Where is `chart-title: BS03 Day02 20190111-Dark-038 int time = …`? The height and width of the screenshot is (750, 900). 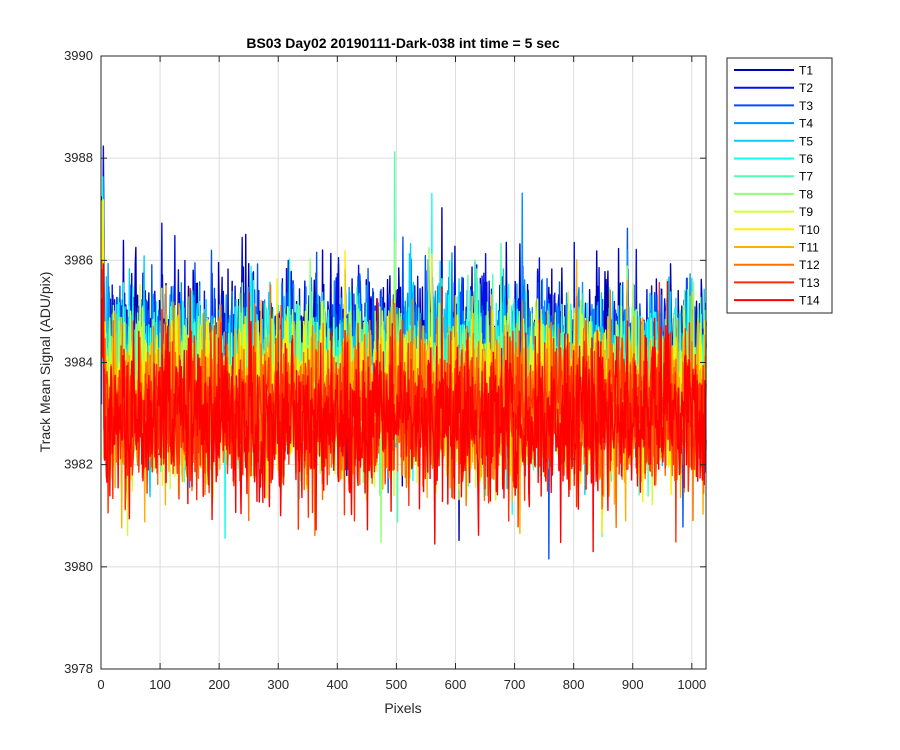
chart-title: BS03 Day02 20190111-Dark-038 int time = … is located at coordinates (402, 43).